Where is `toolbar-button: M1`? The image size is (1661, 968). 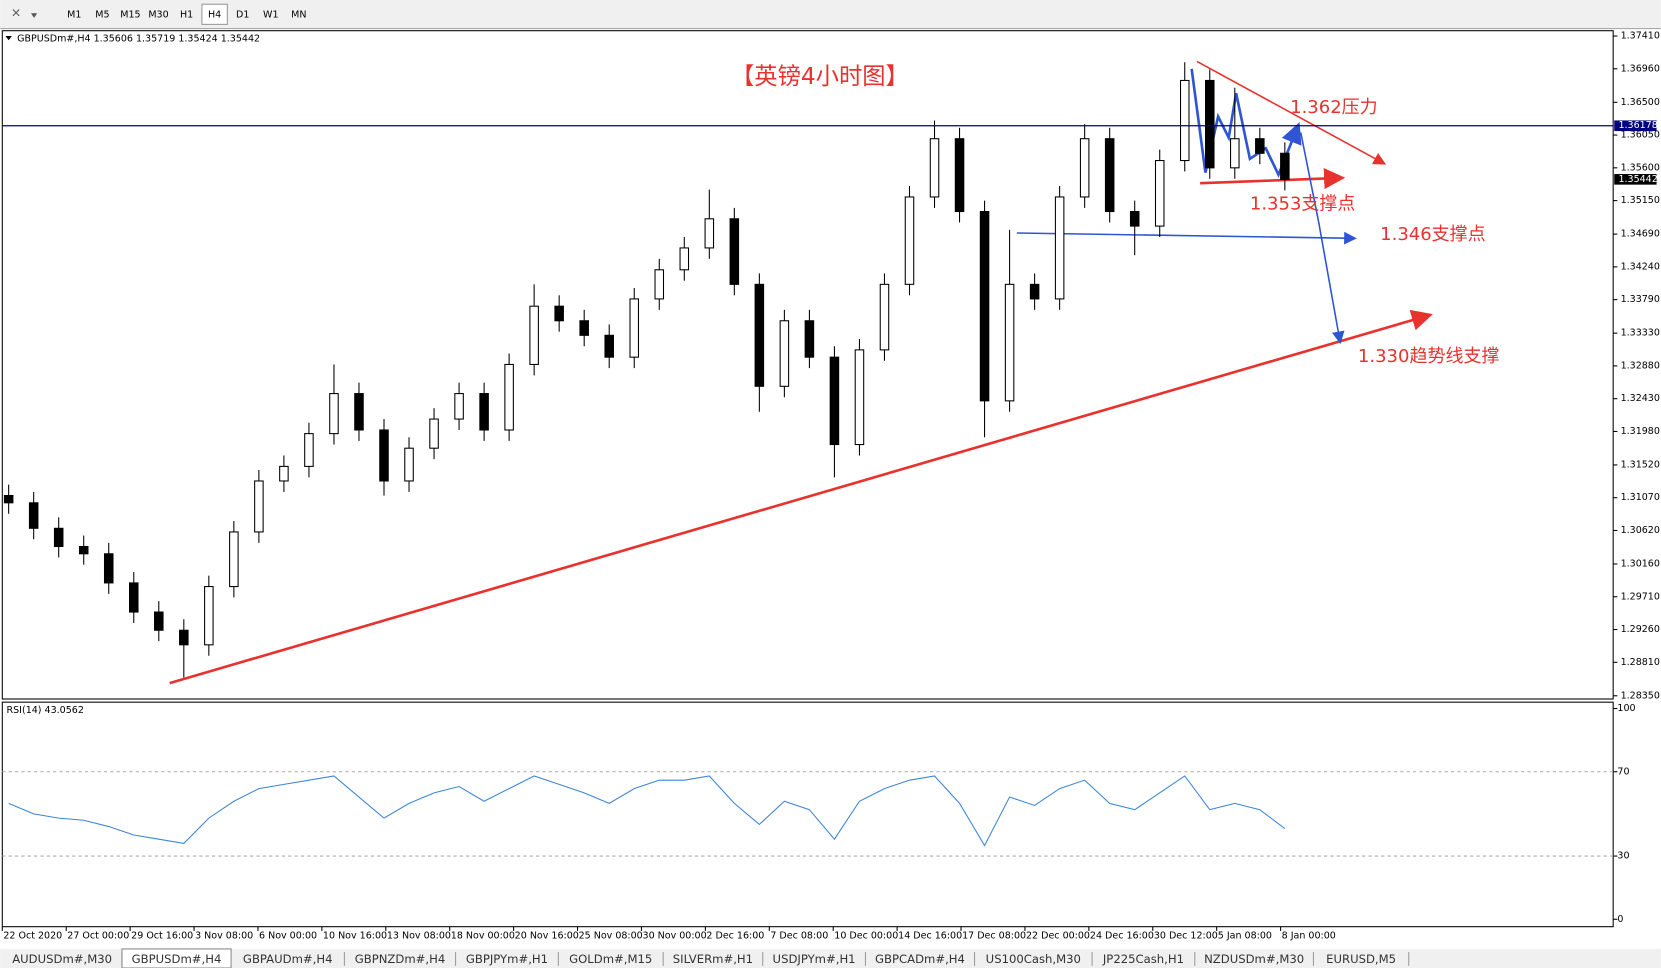 toolbar-button: M1 is located at coordinates (74, 14).